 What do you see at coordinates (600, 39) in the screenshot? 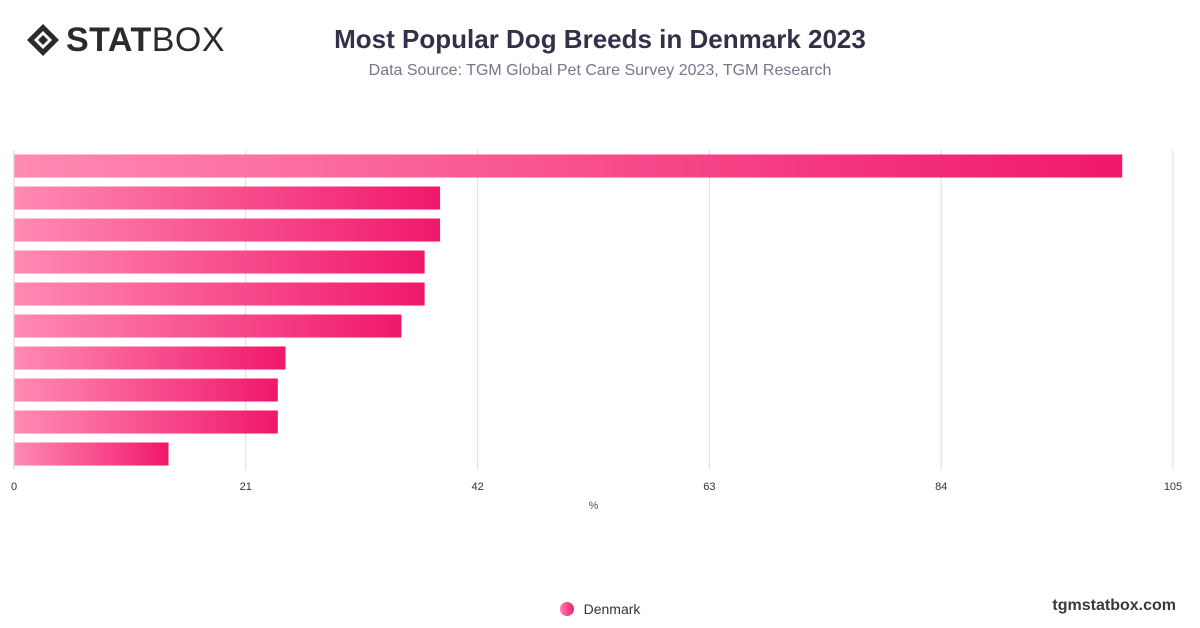
I see `chart-title: Most Popular Dog Breeds in Denmark 2023` at bounding box center [600, 39].